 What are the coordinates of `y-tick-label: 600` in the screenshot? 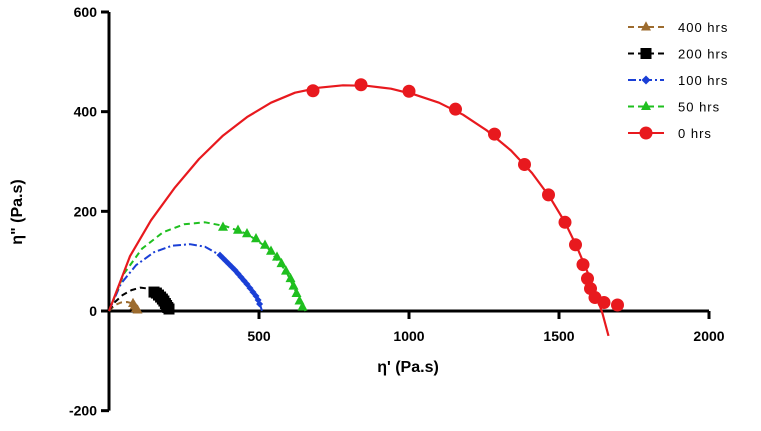 It's located at (86, 12).